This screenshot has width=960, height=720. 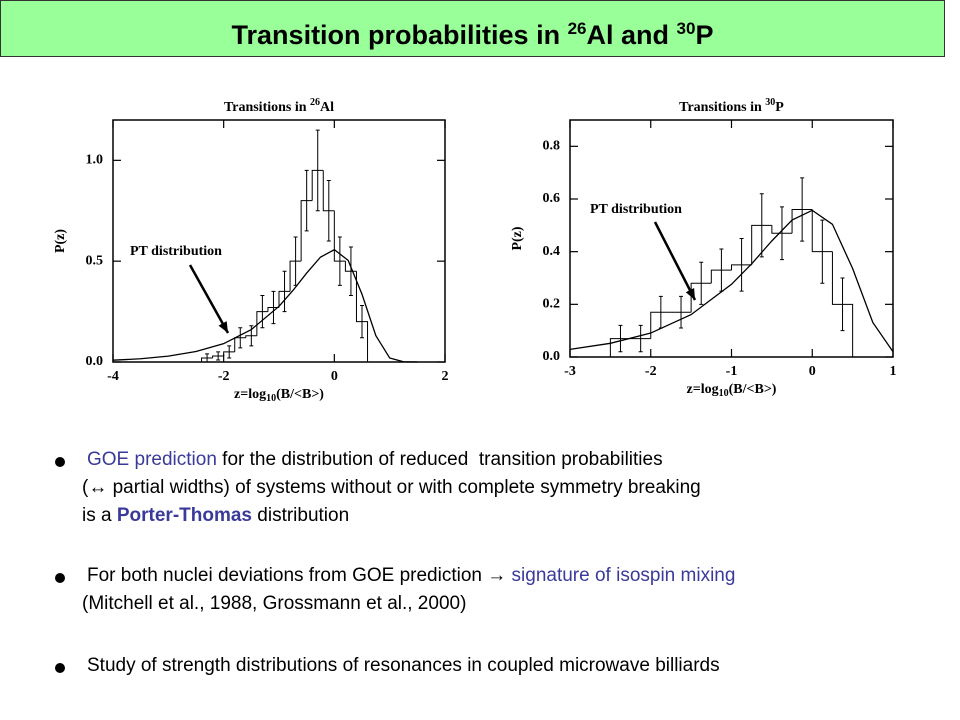 I want to click on x-tick-label: 1, so click(x=893, y=371).